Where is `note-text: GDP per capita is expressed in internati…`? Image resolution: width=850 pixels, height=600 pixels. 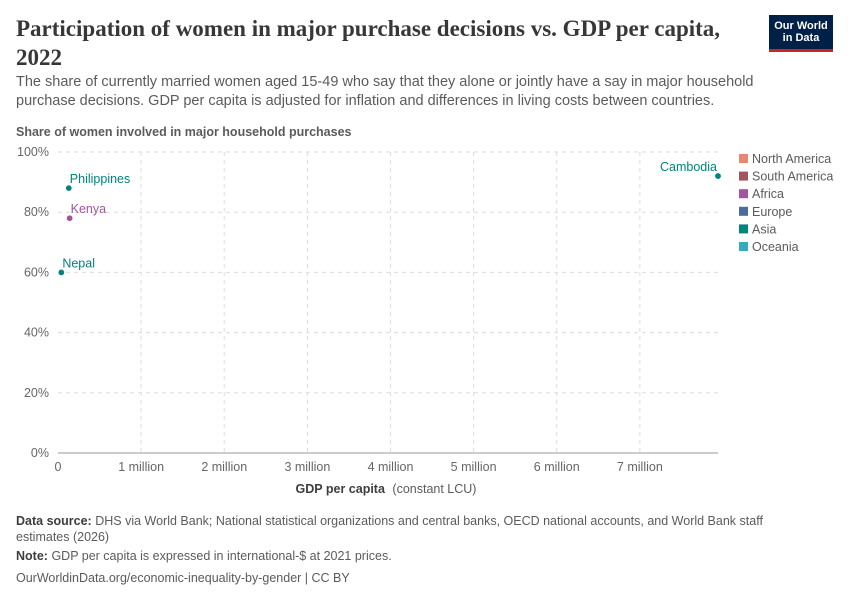
note-text: GDP per capita is expressed in internati… is located at coordinates (221, 556).